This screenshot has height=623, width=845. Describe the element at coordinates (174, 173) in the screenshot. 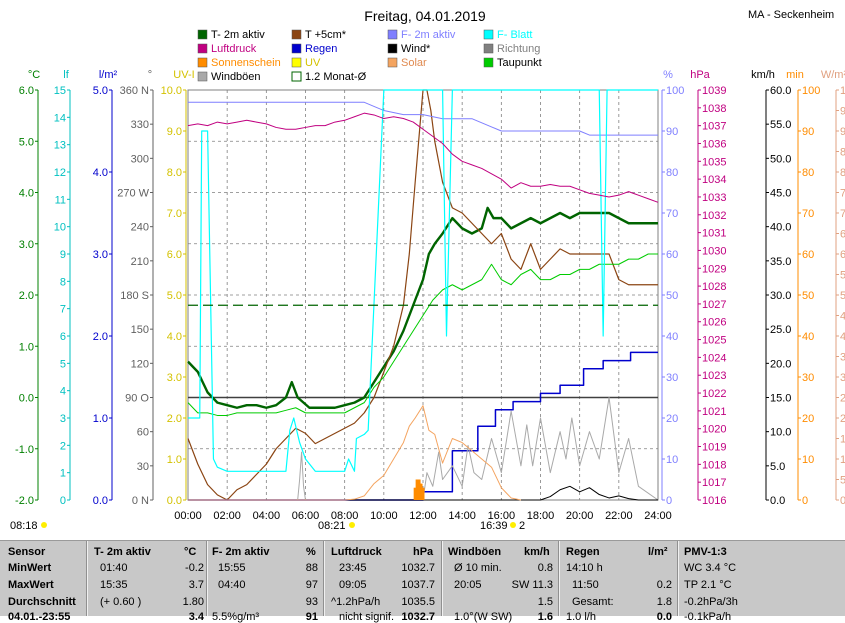

I see `axis-tick-label-uv: 8.0` at that location.